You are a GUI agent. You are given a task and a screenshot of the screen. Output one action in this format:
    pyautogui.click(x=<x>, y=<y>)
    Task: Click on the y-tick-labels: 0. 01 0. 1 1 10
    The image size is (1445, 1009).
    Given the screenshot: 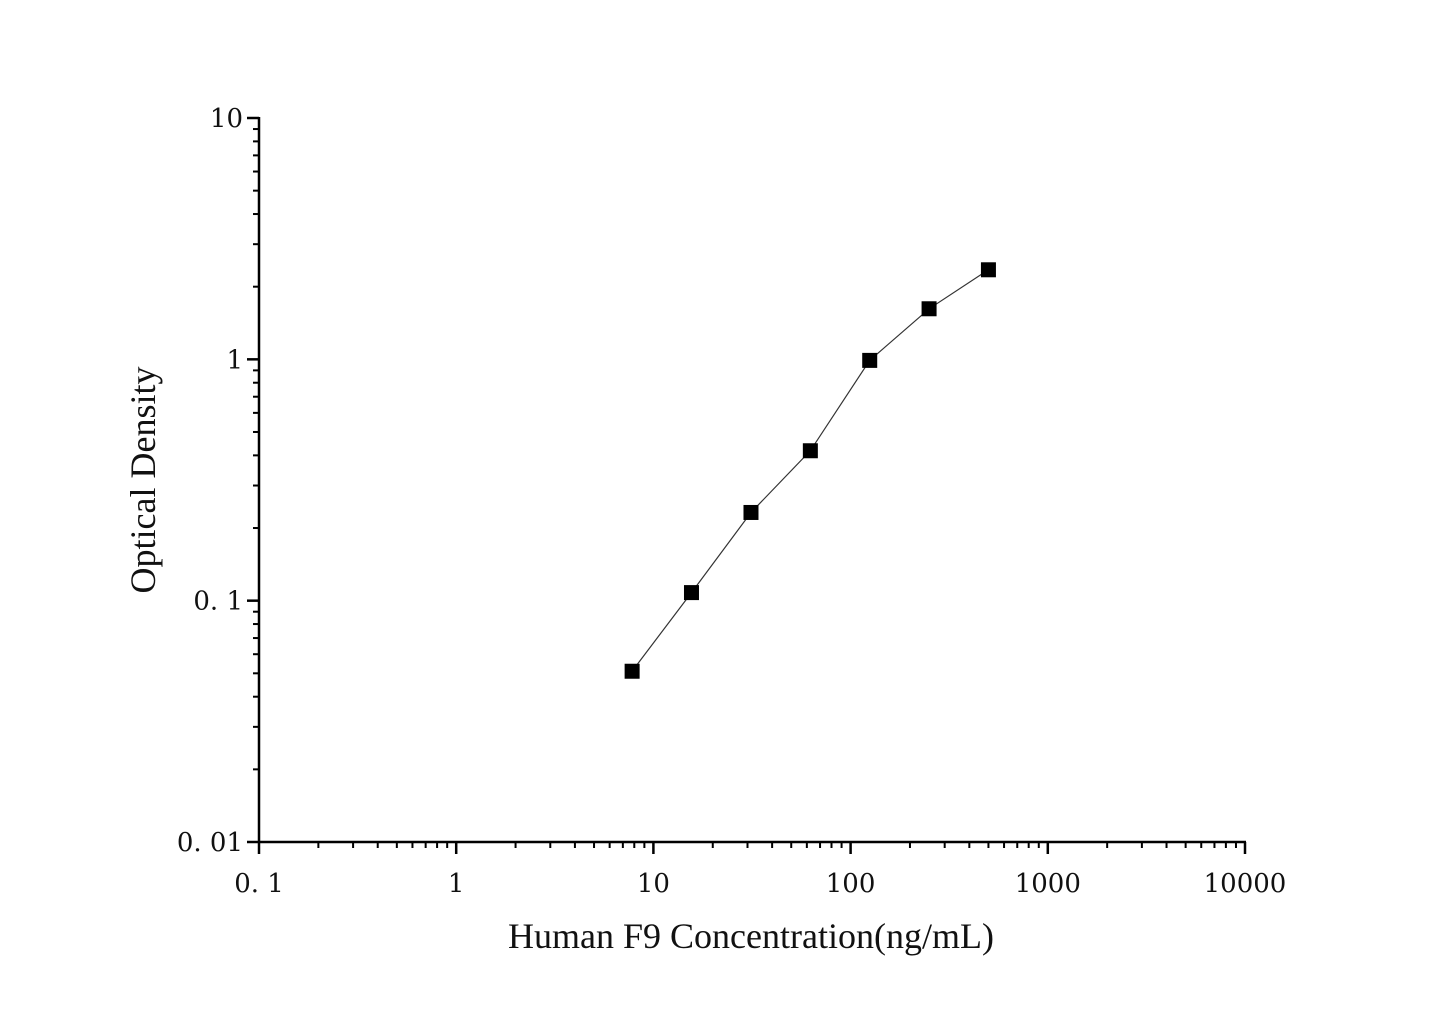 What is the action you would take?
    pyautogui.click(x=210, y=481)
    